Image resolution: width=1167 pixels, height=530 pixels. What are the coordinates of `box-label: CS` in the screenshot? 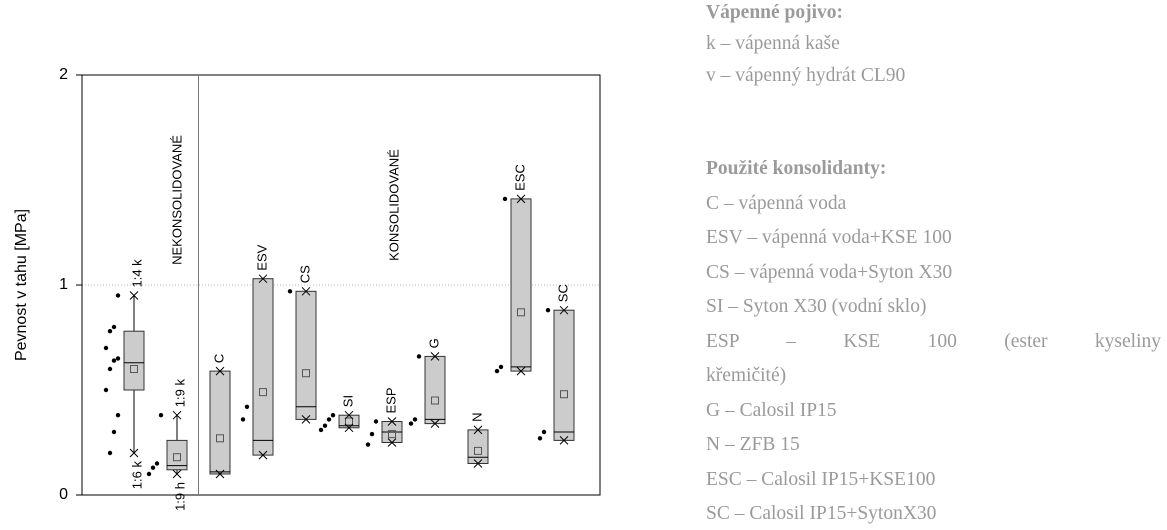 It's located at (304, 274).